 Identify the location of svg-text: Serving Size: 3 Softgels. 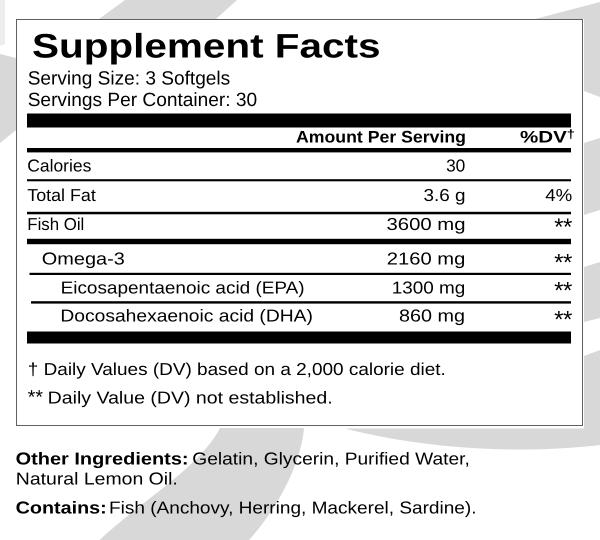
(129, 78).